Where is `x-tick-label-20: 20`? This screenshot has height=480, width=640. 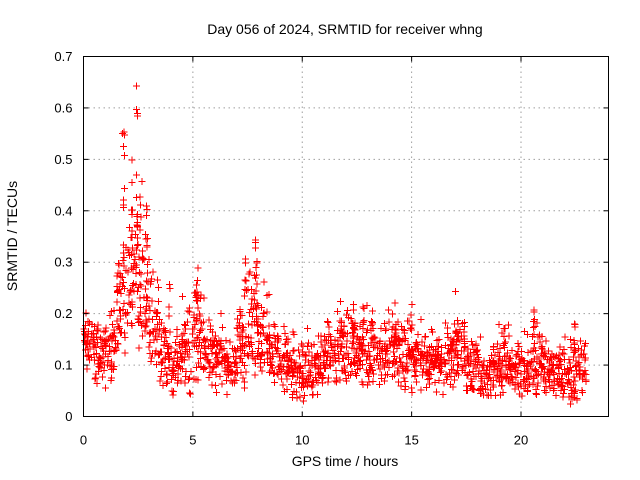
x-tick-label-20: 20 is located at coordinates (521, 440).